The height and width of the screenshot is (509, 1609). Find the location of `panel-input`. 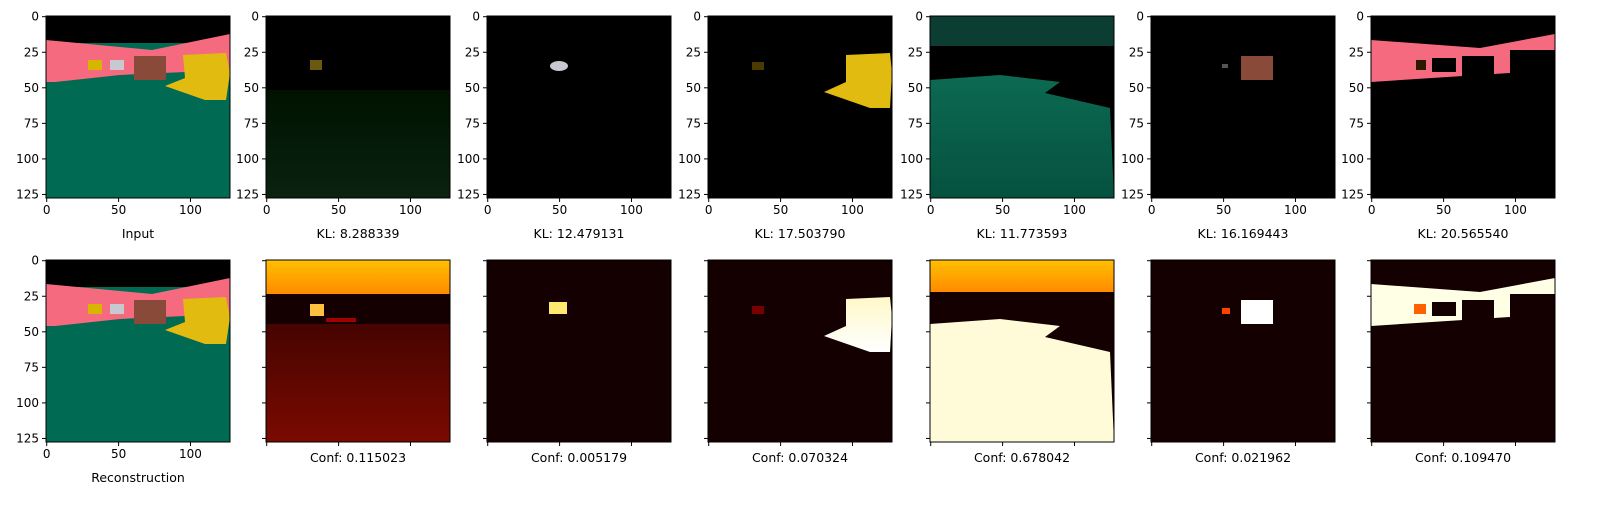

panel-input is located at coordinates (138, 107).